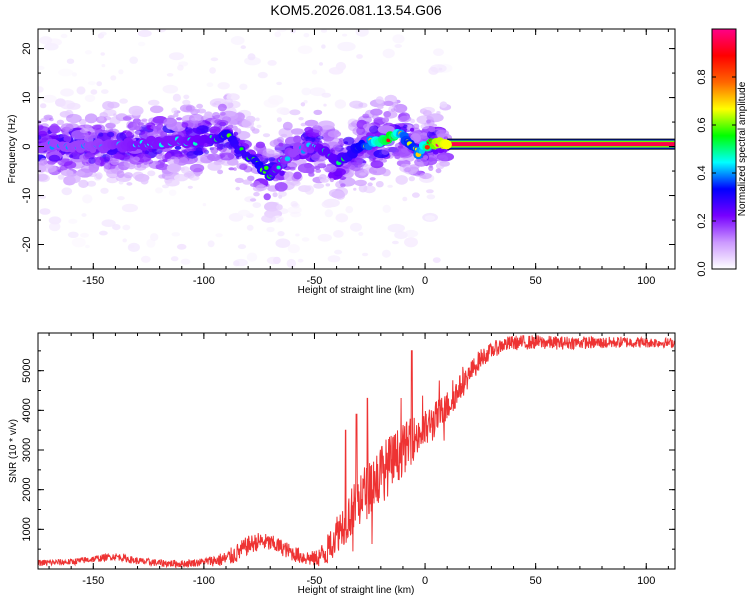 The width and height of the screenshot is (750, 600). What do you see at coordinates (425, 281) in the screenshot?
I see `x-tick-label: 0` at bounding box center [425, 281].